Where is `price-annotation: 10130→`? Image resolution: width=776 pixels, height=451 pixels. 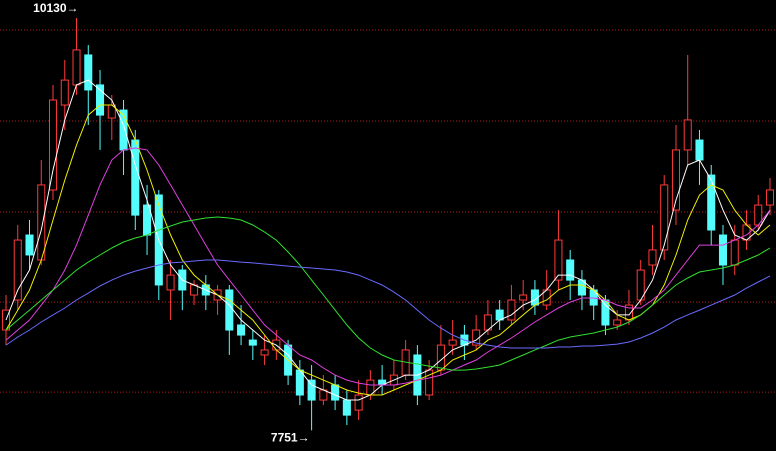
price-annotation: 10130→ is located at coordinates (55, 8).